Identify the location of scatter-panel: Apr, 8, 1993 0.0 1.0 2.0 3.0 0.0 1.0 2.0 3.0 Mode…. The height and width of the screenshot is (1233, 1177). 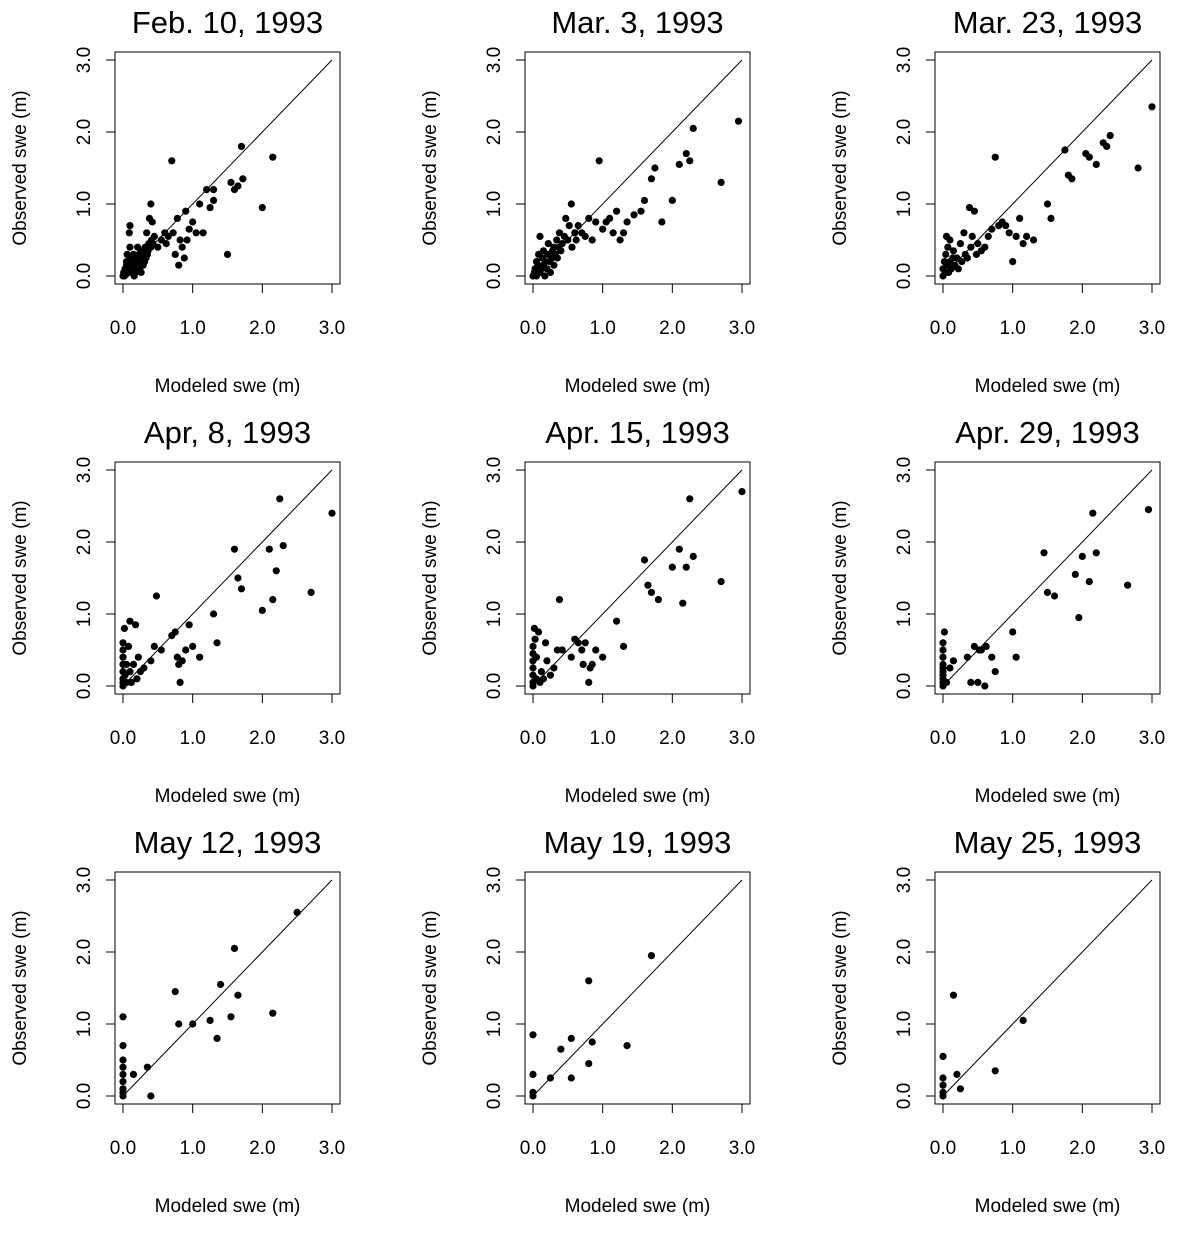
(177, 611).